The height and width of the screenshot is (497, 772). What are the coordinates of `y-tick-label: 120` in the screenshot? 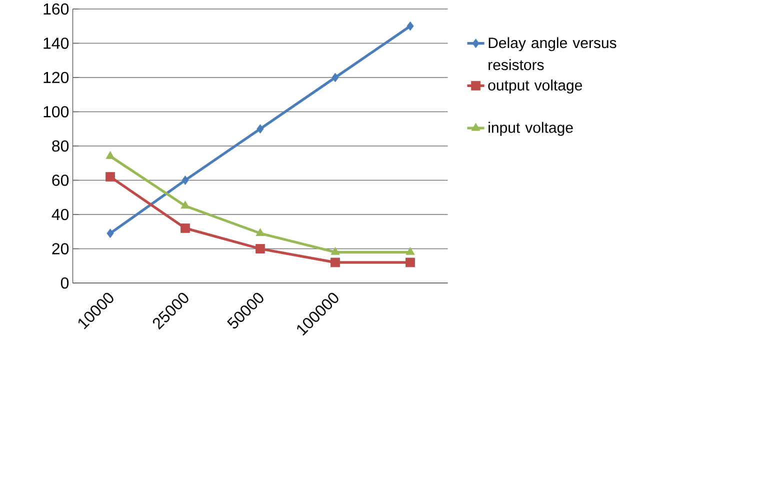 It's located at (56, 78).